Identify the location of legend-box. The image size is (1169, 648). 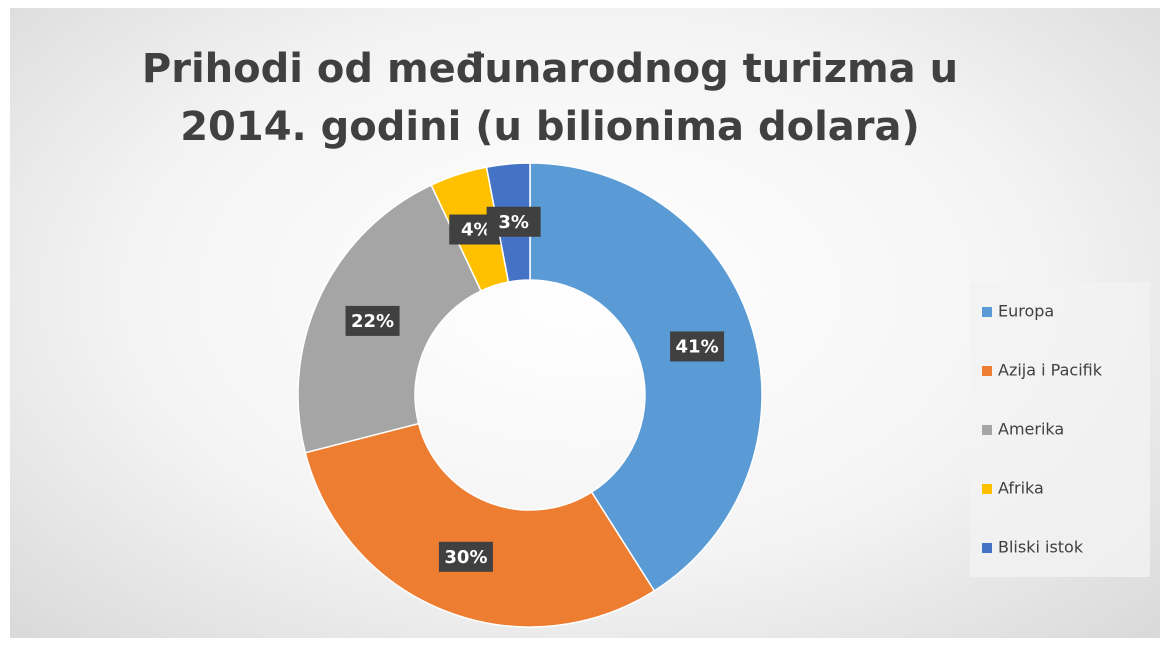
(1060, 429).